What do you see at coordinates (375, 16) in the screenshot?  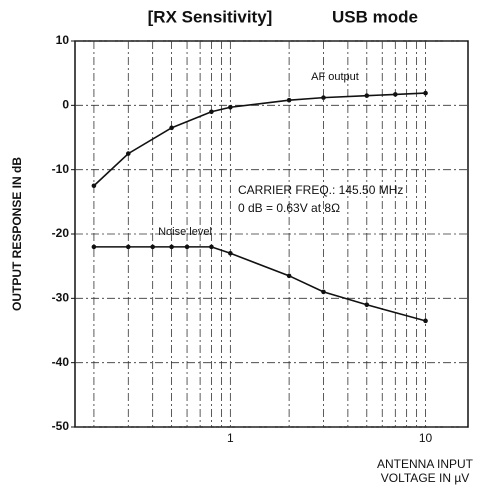 I see `chart-subtitle: USB mode` at bounding box center [375, 16].